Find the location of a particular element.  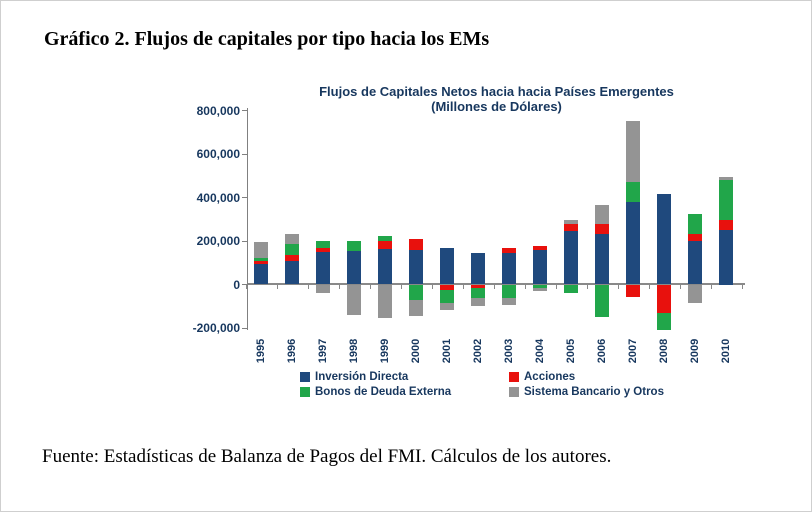

bar-segment-2003-bonos-de-deuda-externa is located at coordinates (509, 291).